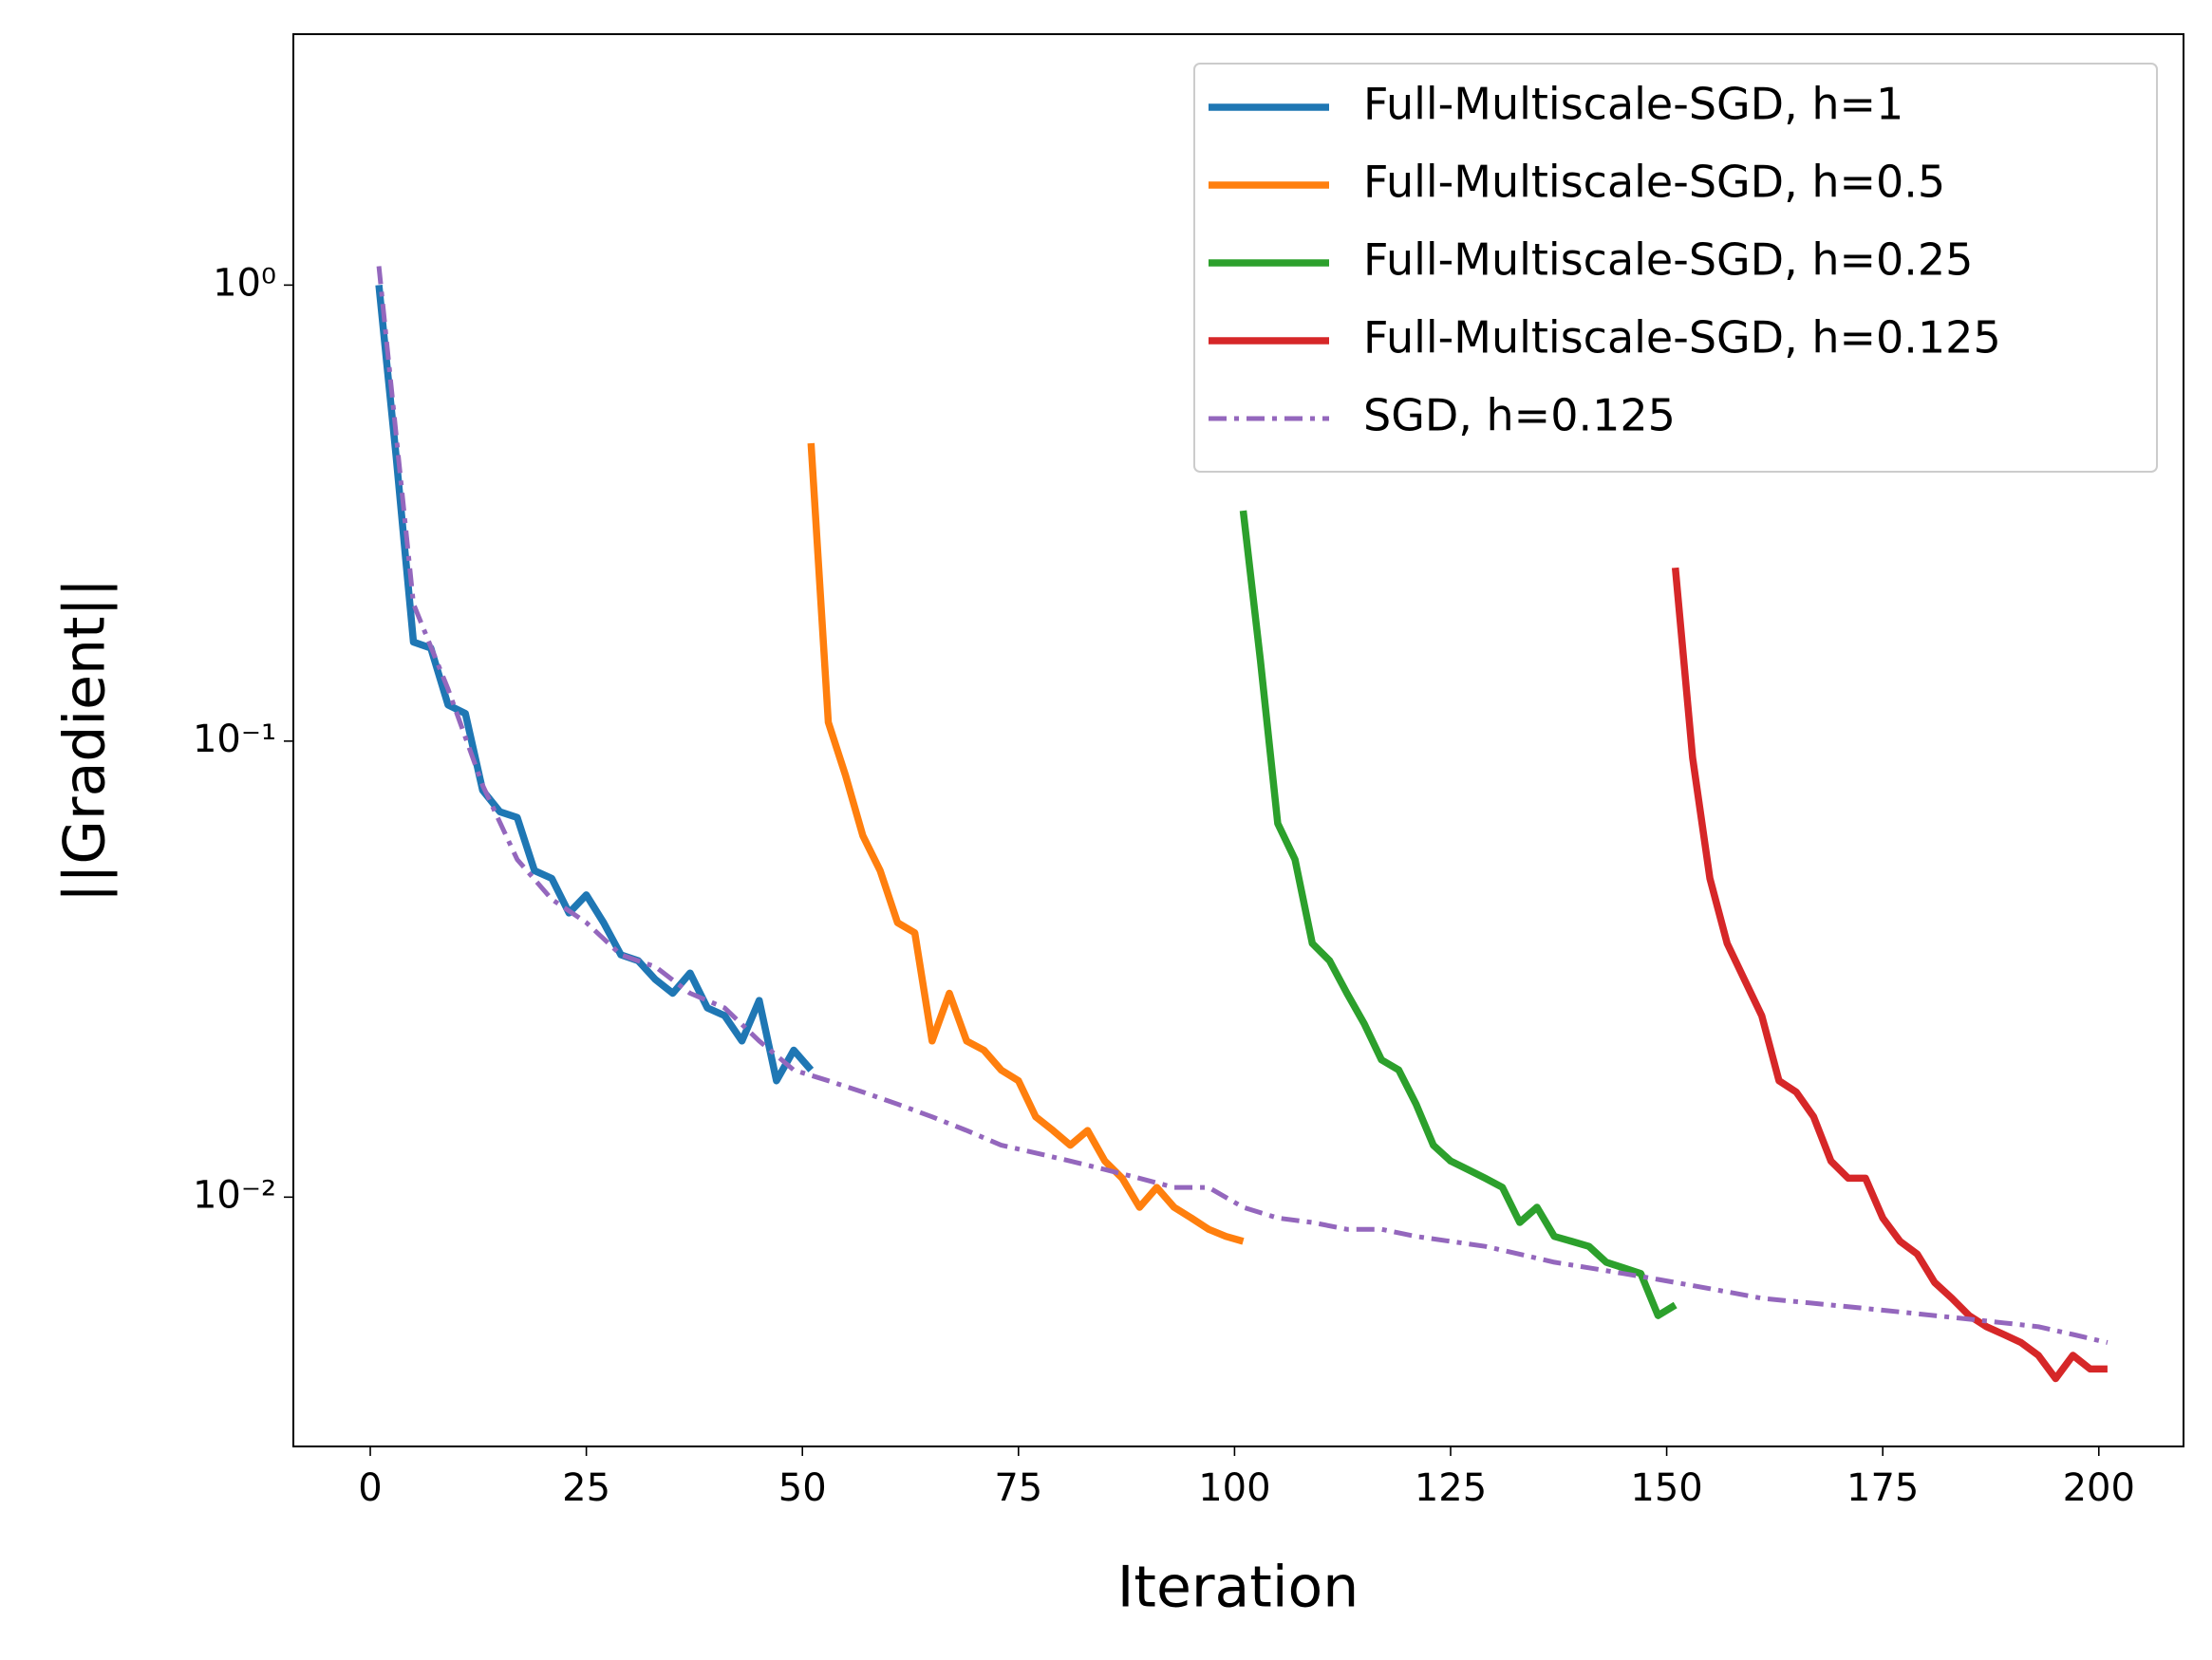  Describe the element at coordinates (370, 1488) in the screenshot. I see `x-tick-label: 0` at that location.